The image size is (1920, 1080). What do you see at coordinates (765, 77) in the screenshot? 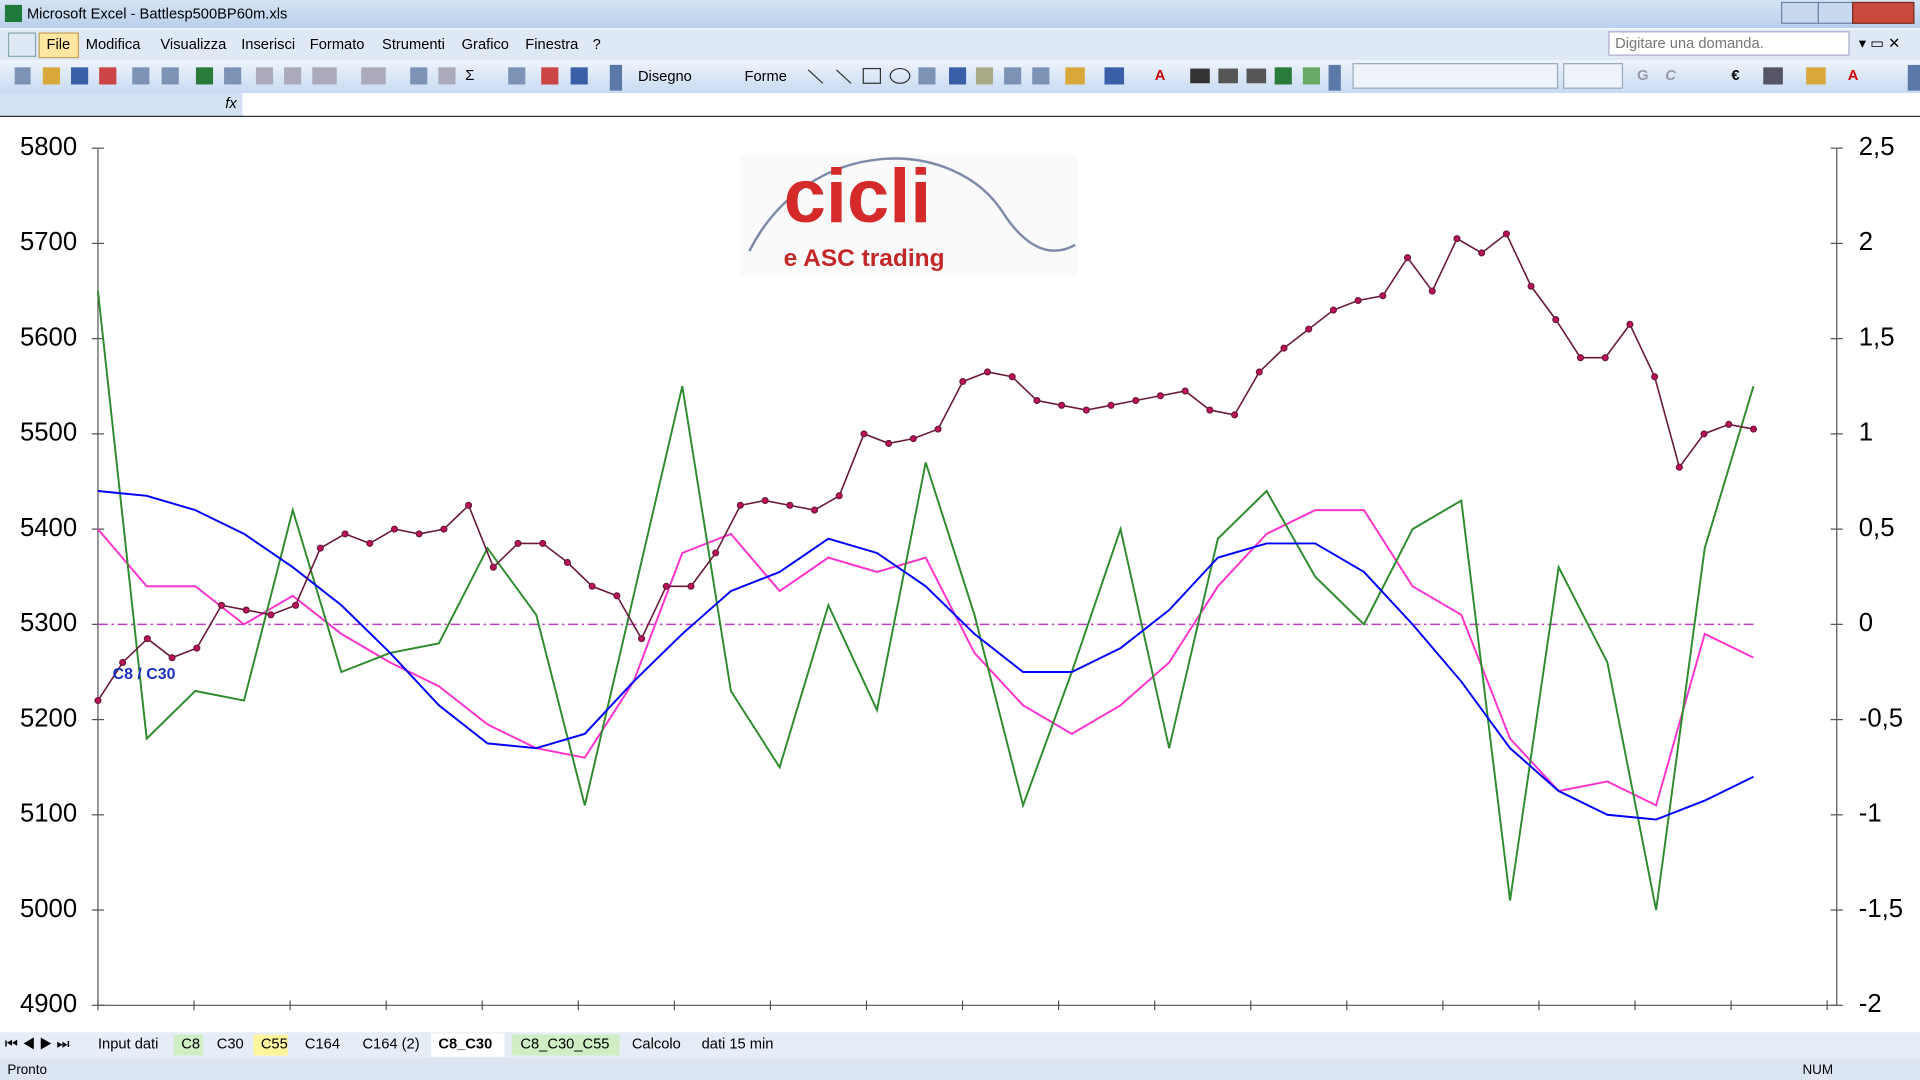
I see `shapes-menu: Forme` at bounding box center [765, 77].